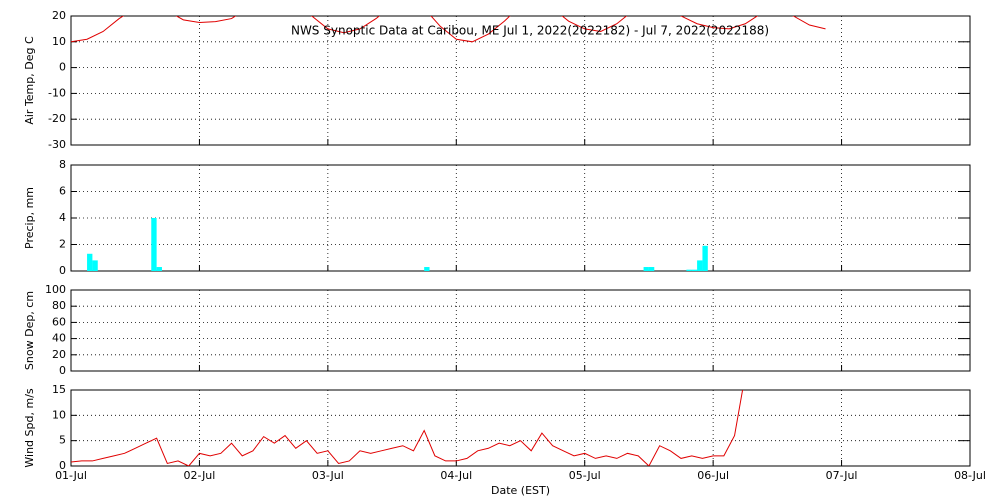  I want to click on x-tick-label: 08-Jul, so click(970, 475).